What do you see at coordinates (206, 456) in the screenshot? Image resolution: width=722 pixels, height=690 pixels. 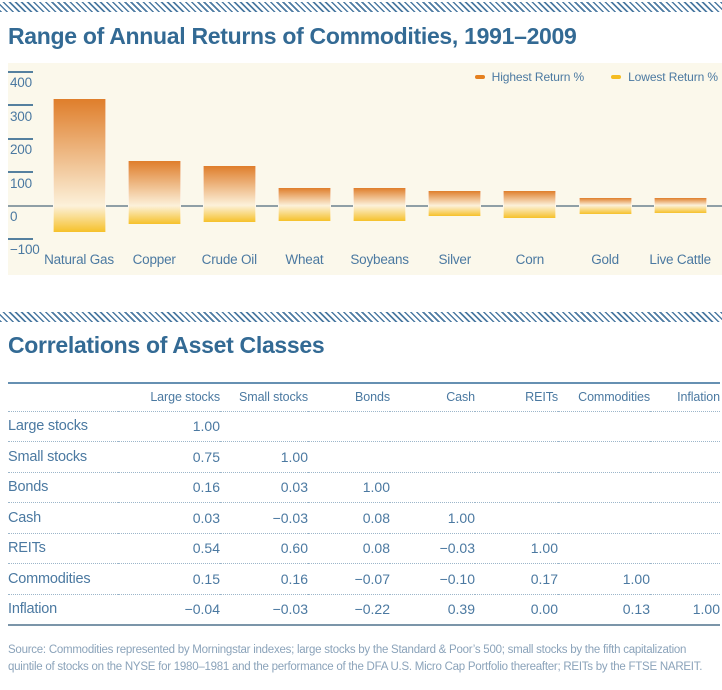 I see `correlation-cell: 0.75` at bounding box center [206, 456].